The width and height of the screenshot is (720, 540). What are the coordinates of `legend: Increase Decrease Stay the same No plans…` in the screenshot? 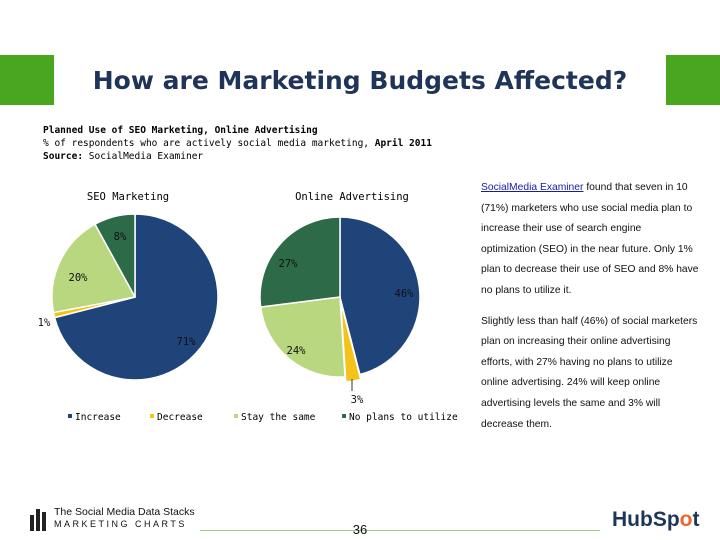 It's located at (263, 417).